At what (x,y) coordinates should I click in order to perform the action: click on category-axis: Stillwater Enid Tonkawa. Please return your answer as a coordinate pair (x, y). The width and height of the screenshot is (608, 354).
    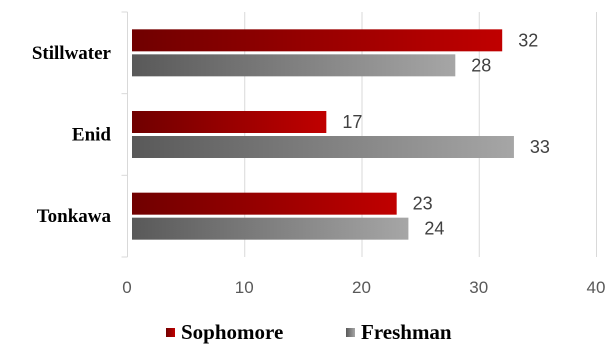
    Looking at the image, I should click on (80, 134).